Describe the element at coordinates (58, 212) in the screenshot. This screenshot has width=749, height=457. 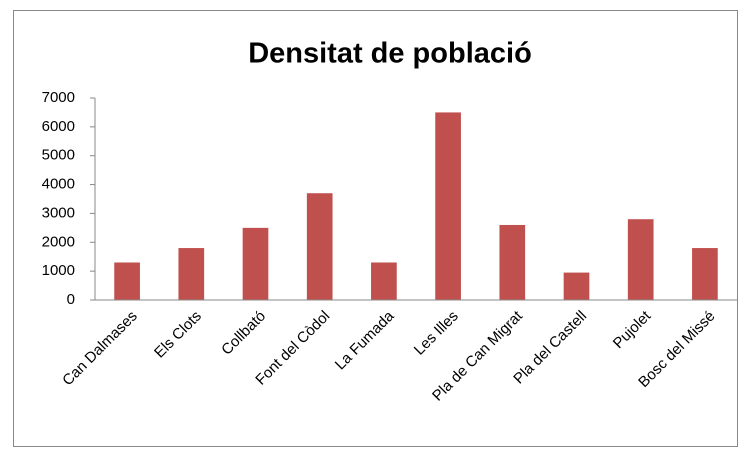
I see `y-tick-label: 3000` at that location.